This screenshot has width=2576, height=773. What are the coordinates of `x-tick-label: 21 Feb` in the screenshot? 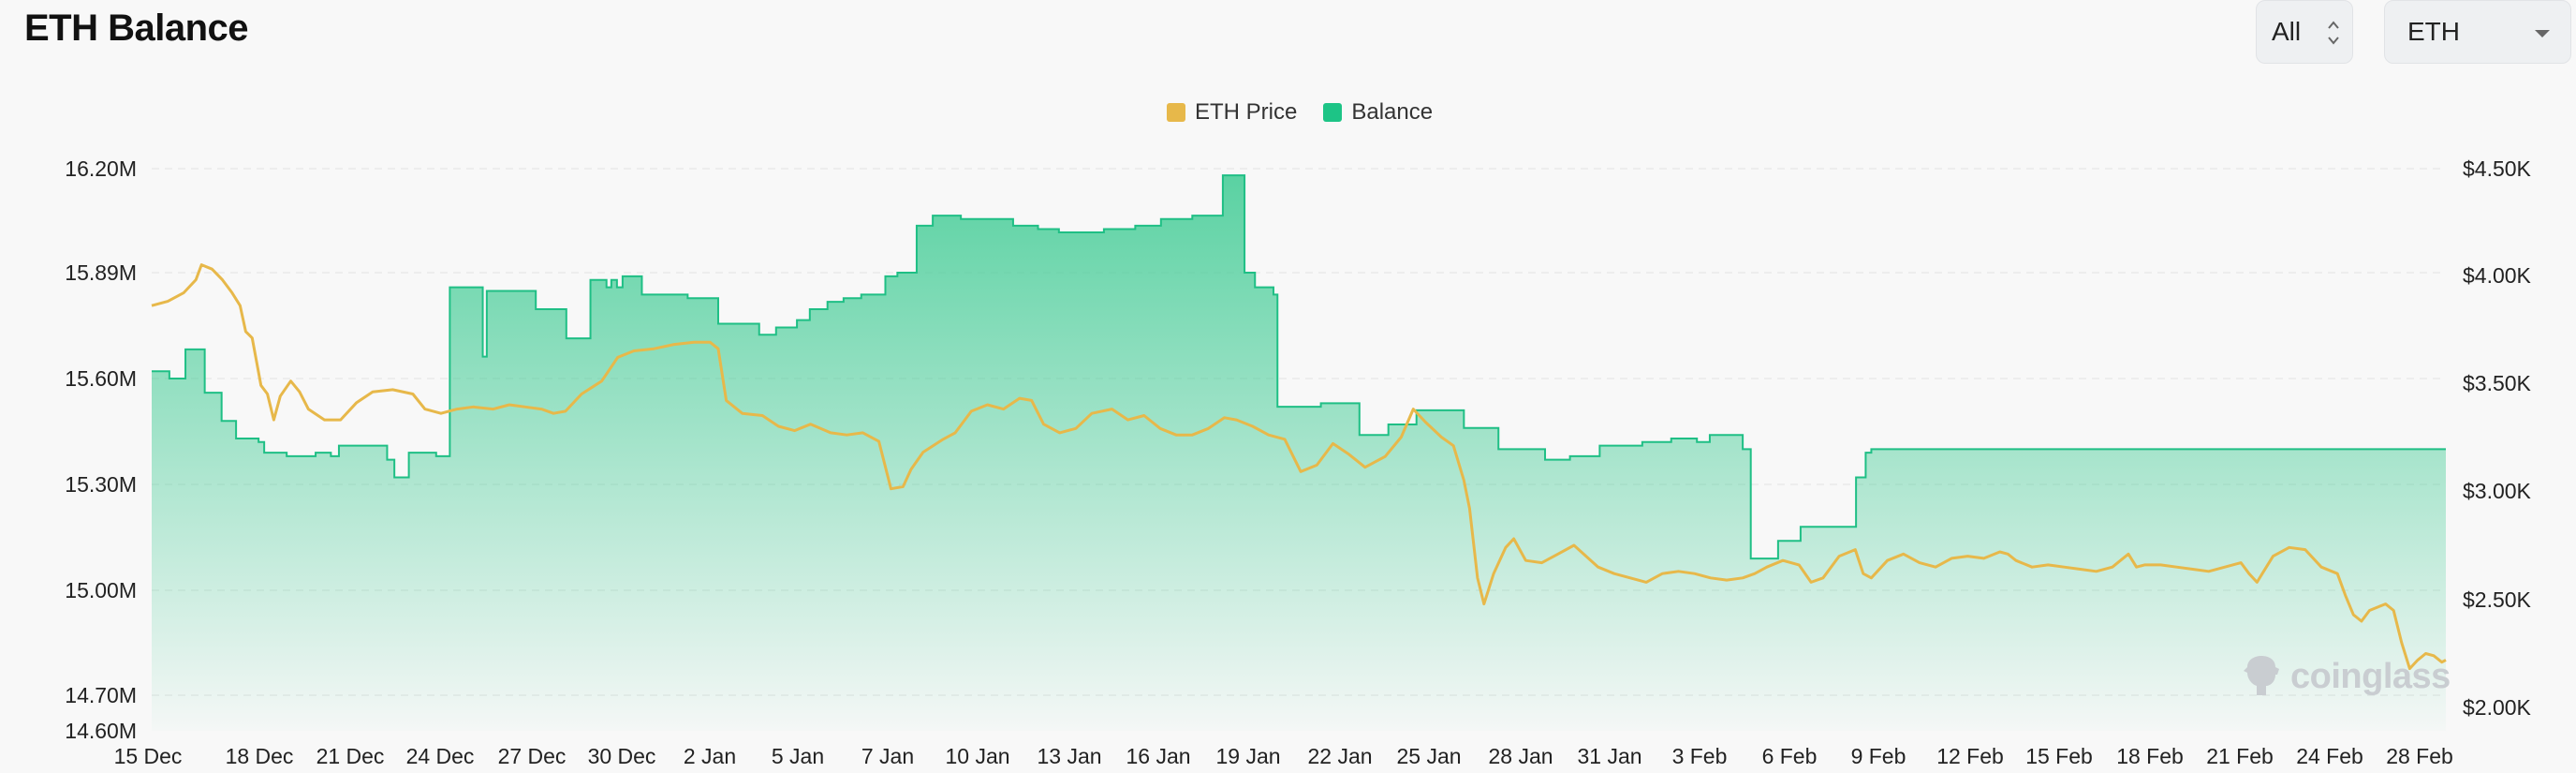 It's located at (2240, 756).